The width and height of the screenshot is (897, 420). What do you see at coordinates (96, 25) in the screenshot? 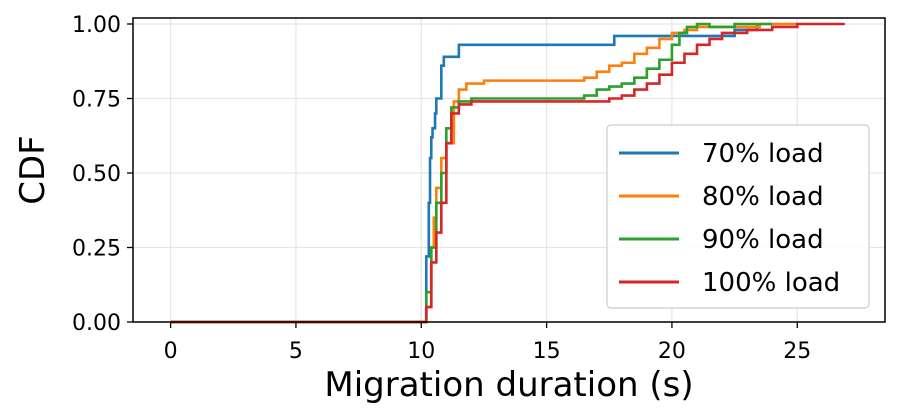
I see `y-tick-label: 1.00` at bounding box center [96, 25].